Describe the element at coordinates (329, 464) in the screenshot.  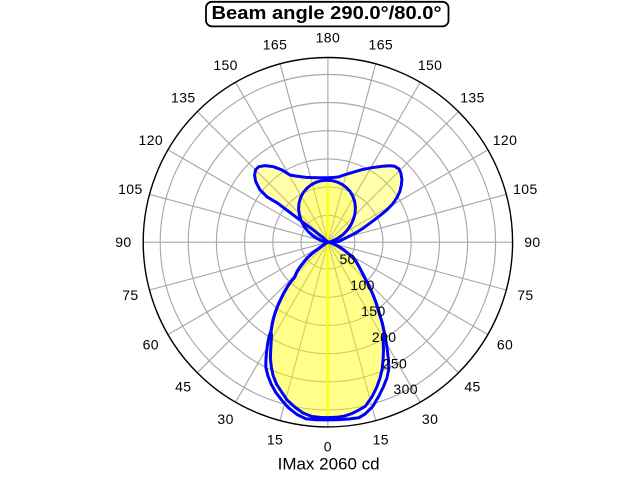
I see `svg-text: IMax 2060 cd` at that location.